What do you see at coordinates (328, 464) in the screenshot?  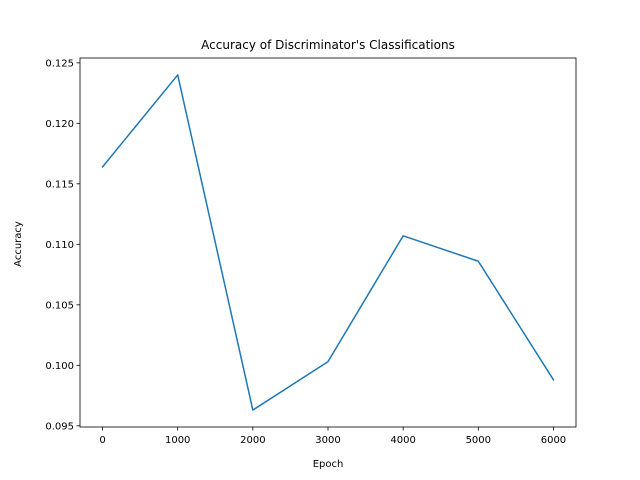 I see `x-axis-label: Epoch` at bounding box center [328, 464].